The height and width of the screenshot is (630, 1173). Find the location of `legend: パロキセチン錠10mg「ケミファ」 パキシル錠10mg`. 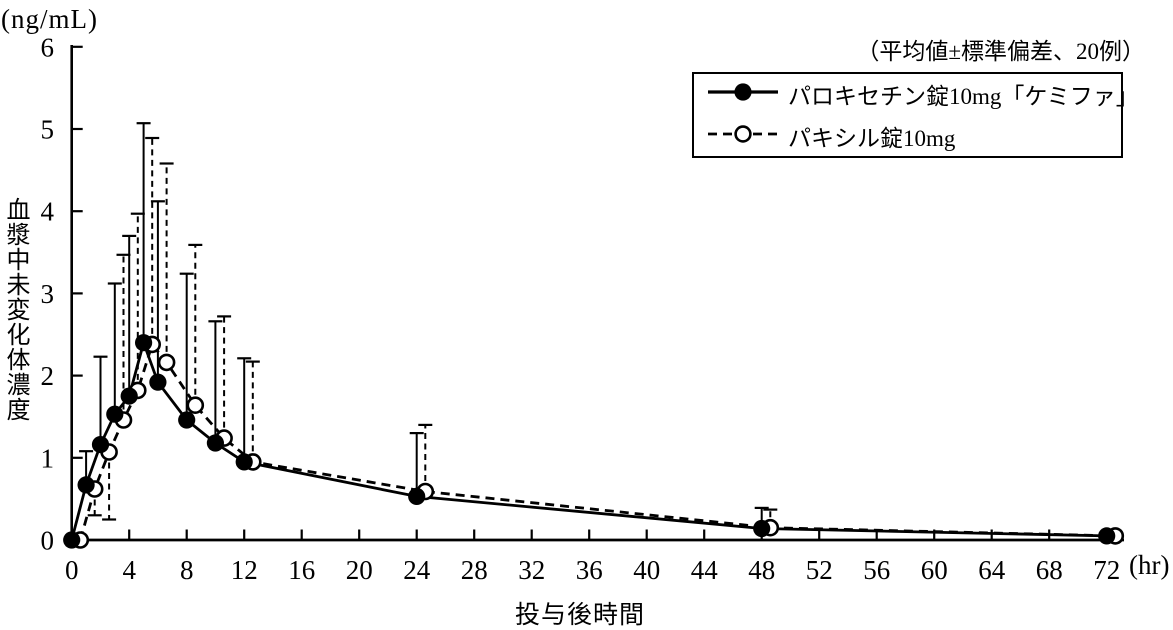

legend: パロキセチン錠10mg「ケミファ」 パキシル錠10mg is located at coordinates (915, 115).